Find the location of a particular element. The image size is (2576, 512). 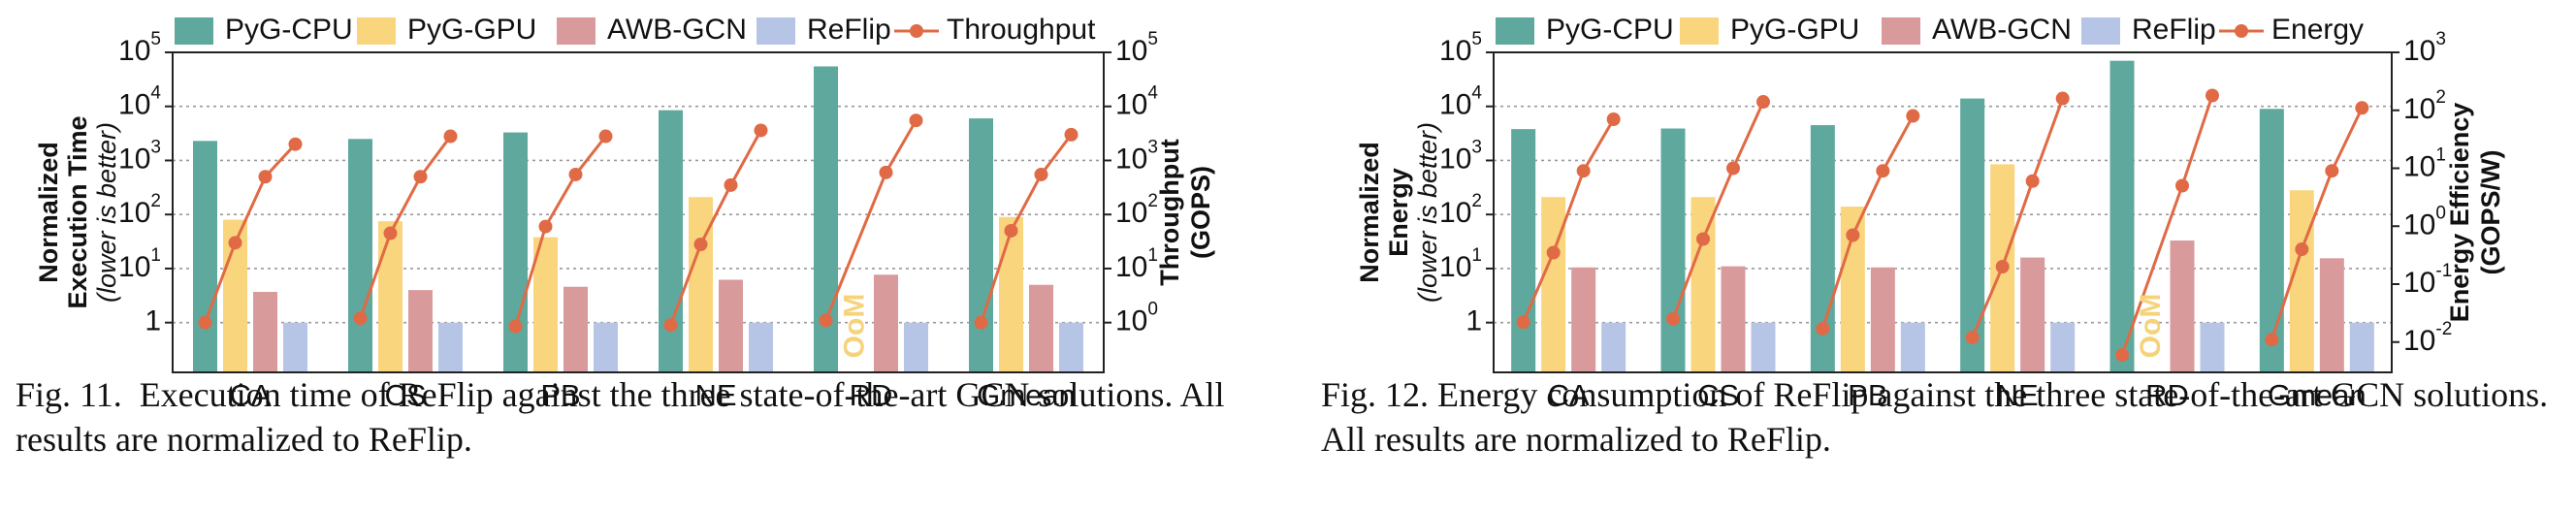

energy-line-ne is located at coordinates (2018, 218).